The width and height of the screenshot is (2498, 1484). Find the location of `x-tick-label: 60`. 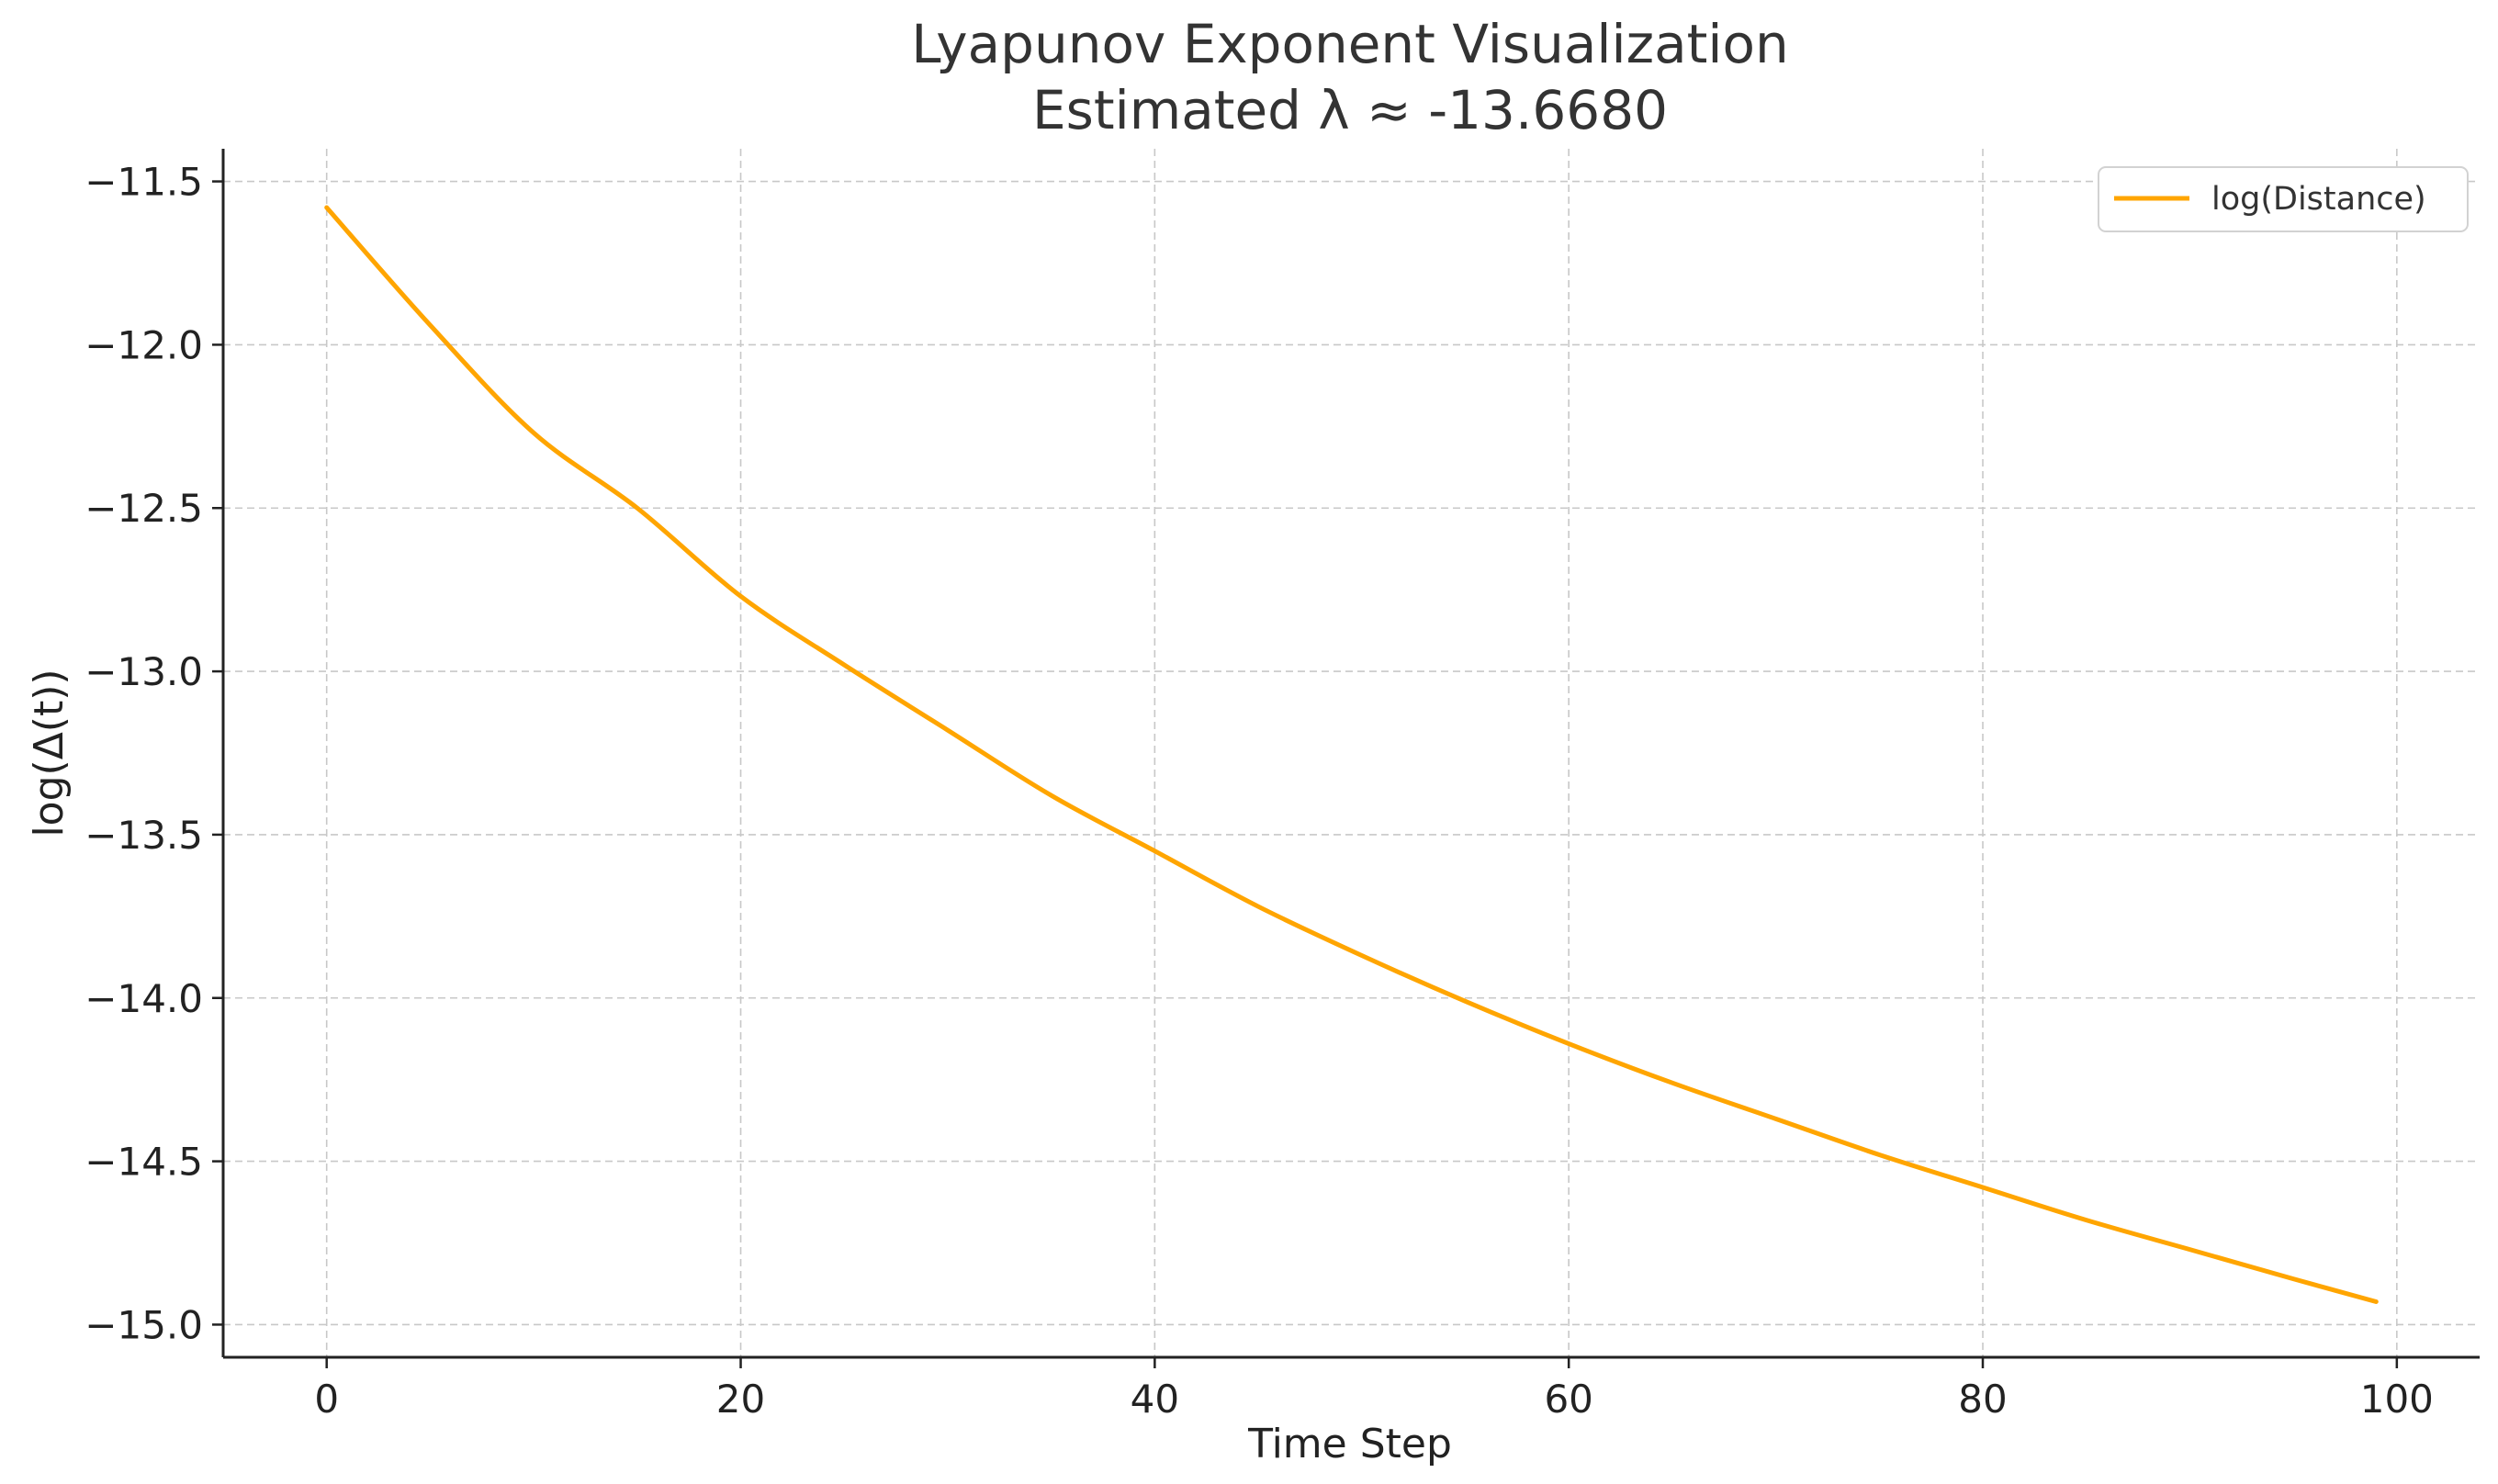

x-tick-label: 60 is located at coordinates (1568, 1399).